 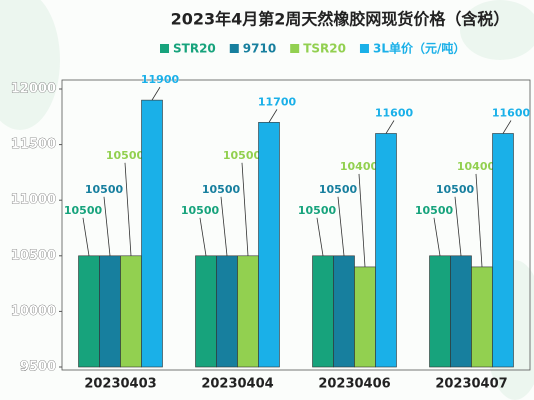 I want to click on x-tick-label: 20230407, so click(x=471, y=384).